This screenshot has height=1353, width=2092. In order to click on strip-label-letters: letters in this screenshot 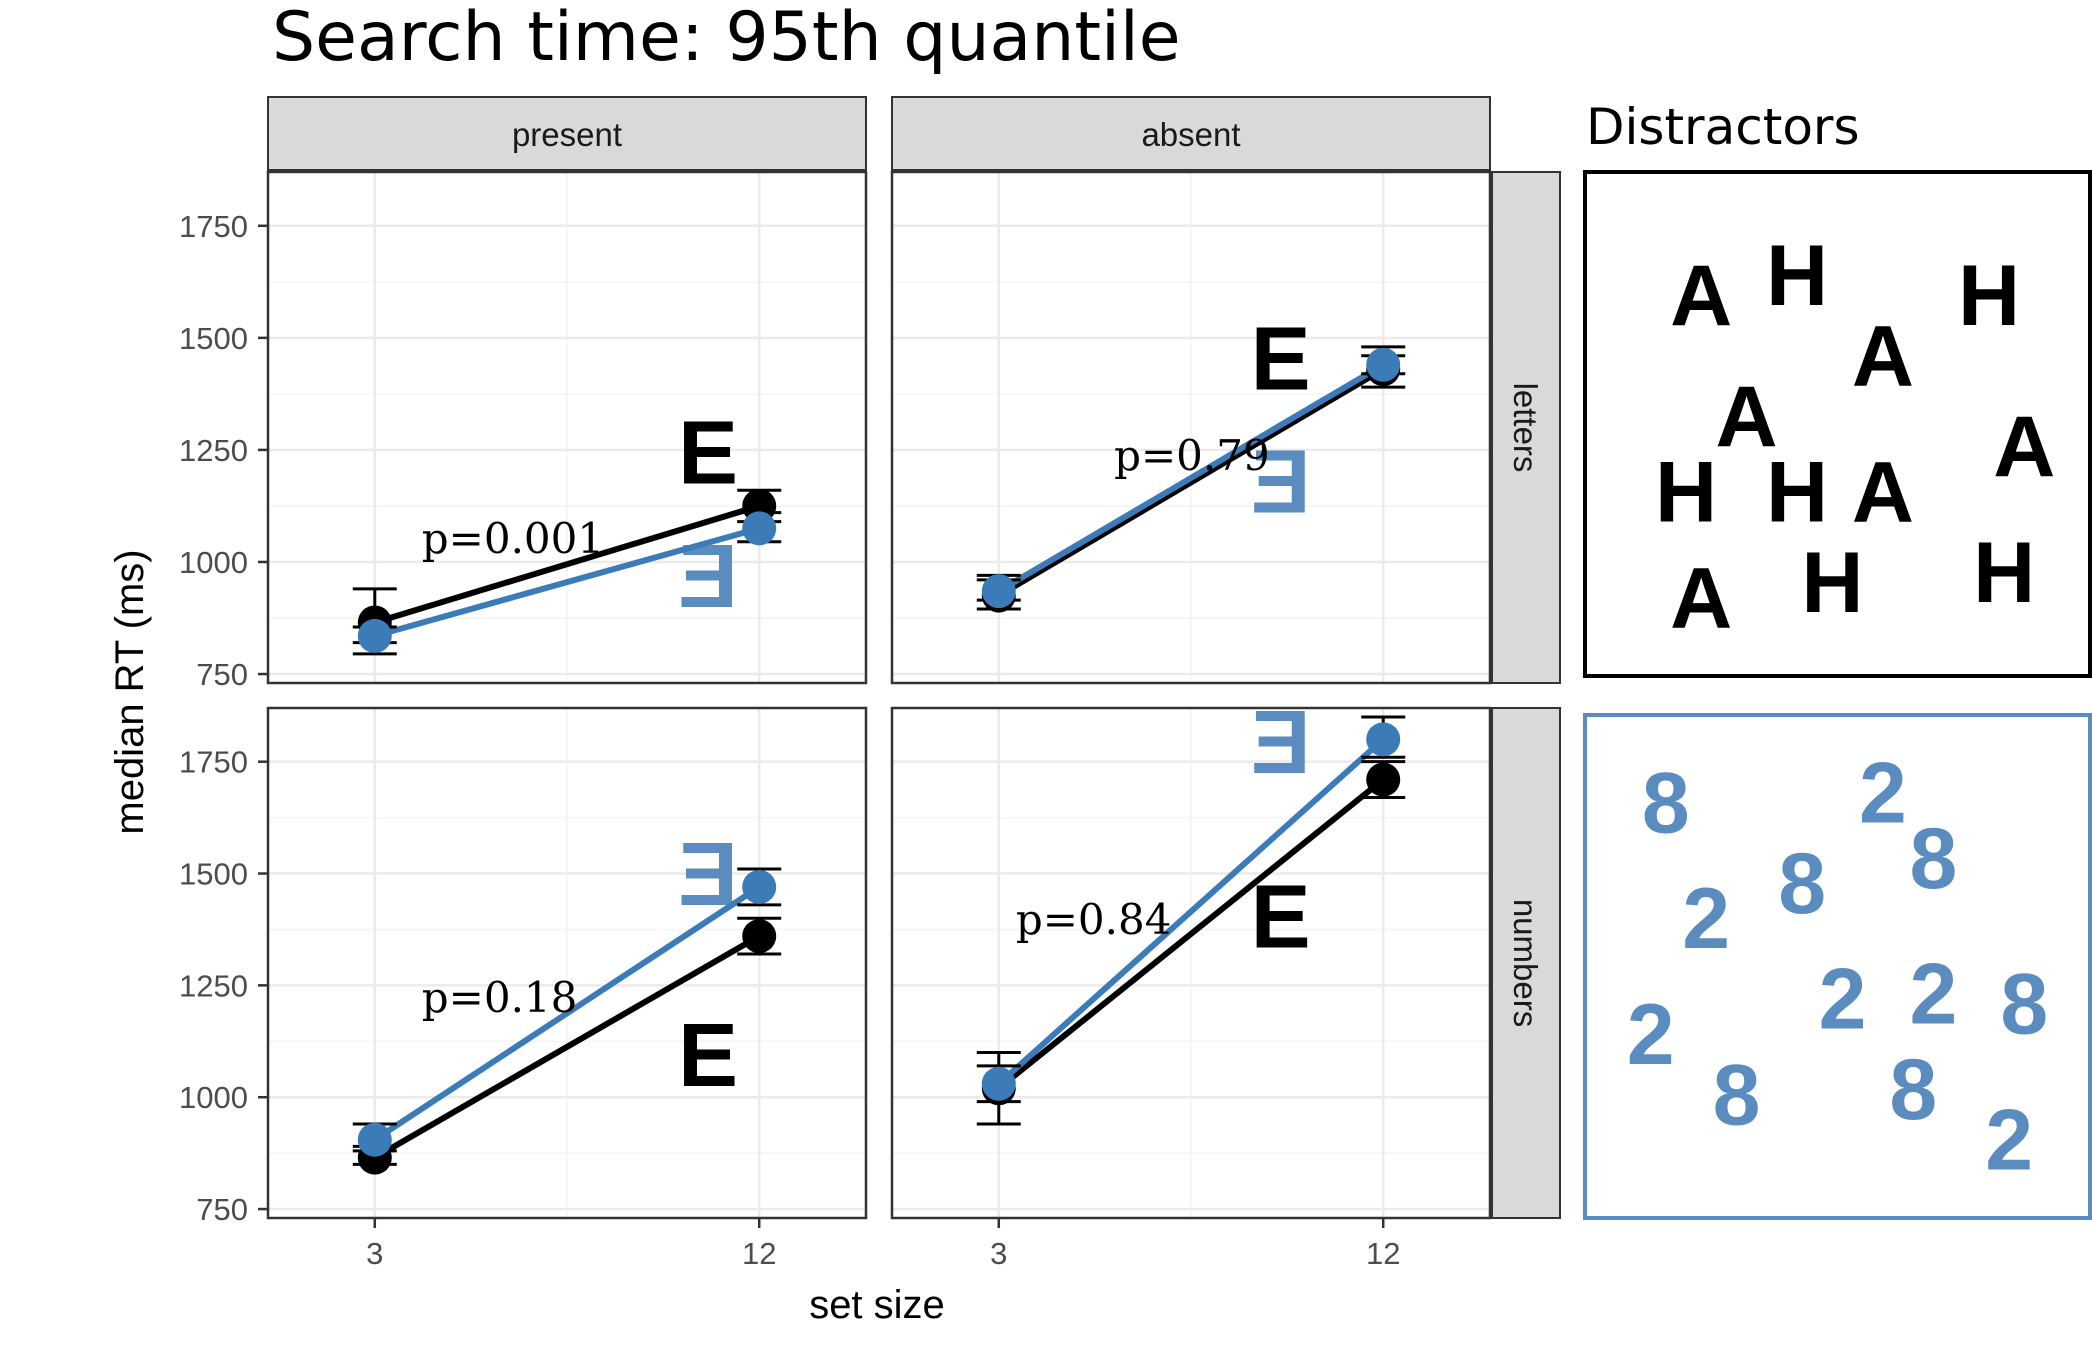, I will do `click(1525, 428)`.